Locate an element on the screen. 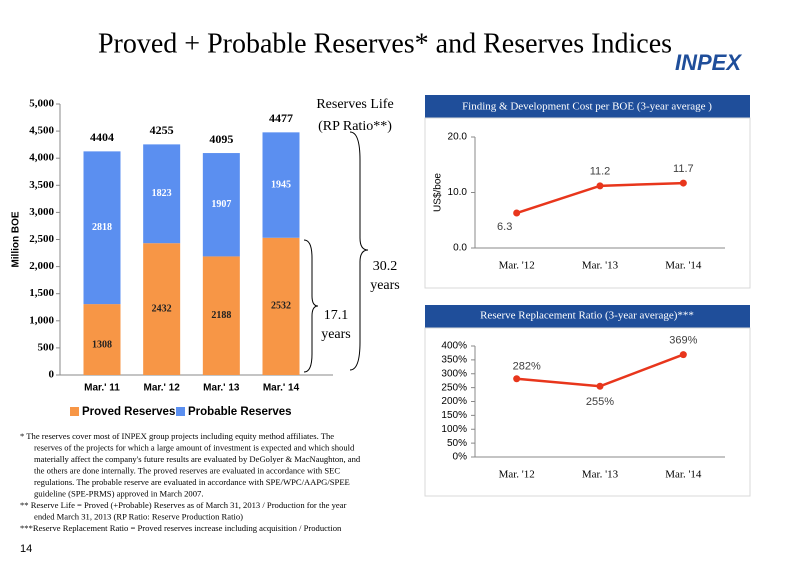 This screenshot has height=565, width=800. y-tick-label: 3,500 is located at coordinates (41, 185).